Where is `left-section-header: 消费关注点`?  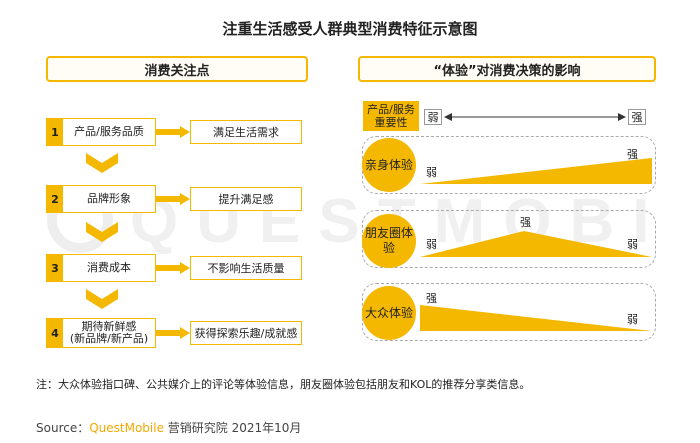 left-section-header: 消费关注点 is located at coordinates (177, 69).